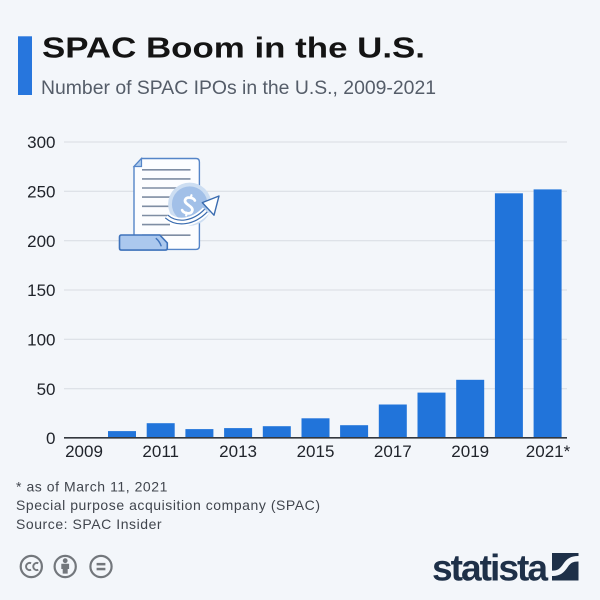  I want to click on svg-text: 0, so click(50, 438).